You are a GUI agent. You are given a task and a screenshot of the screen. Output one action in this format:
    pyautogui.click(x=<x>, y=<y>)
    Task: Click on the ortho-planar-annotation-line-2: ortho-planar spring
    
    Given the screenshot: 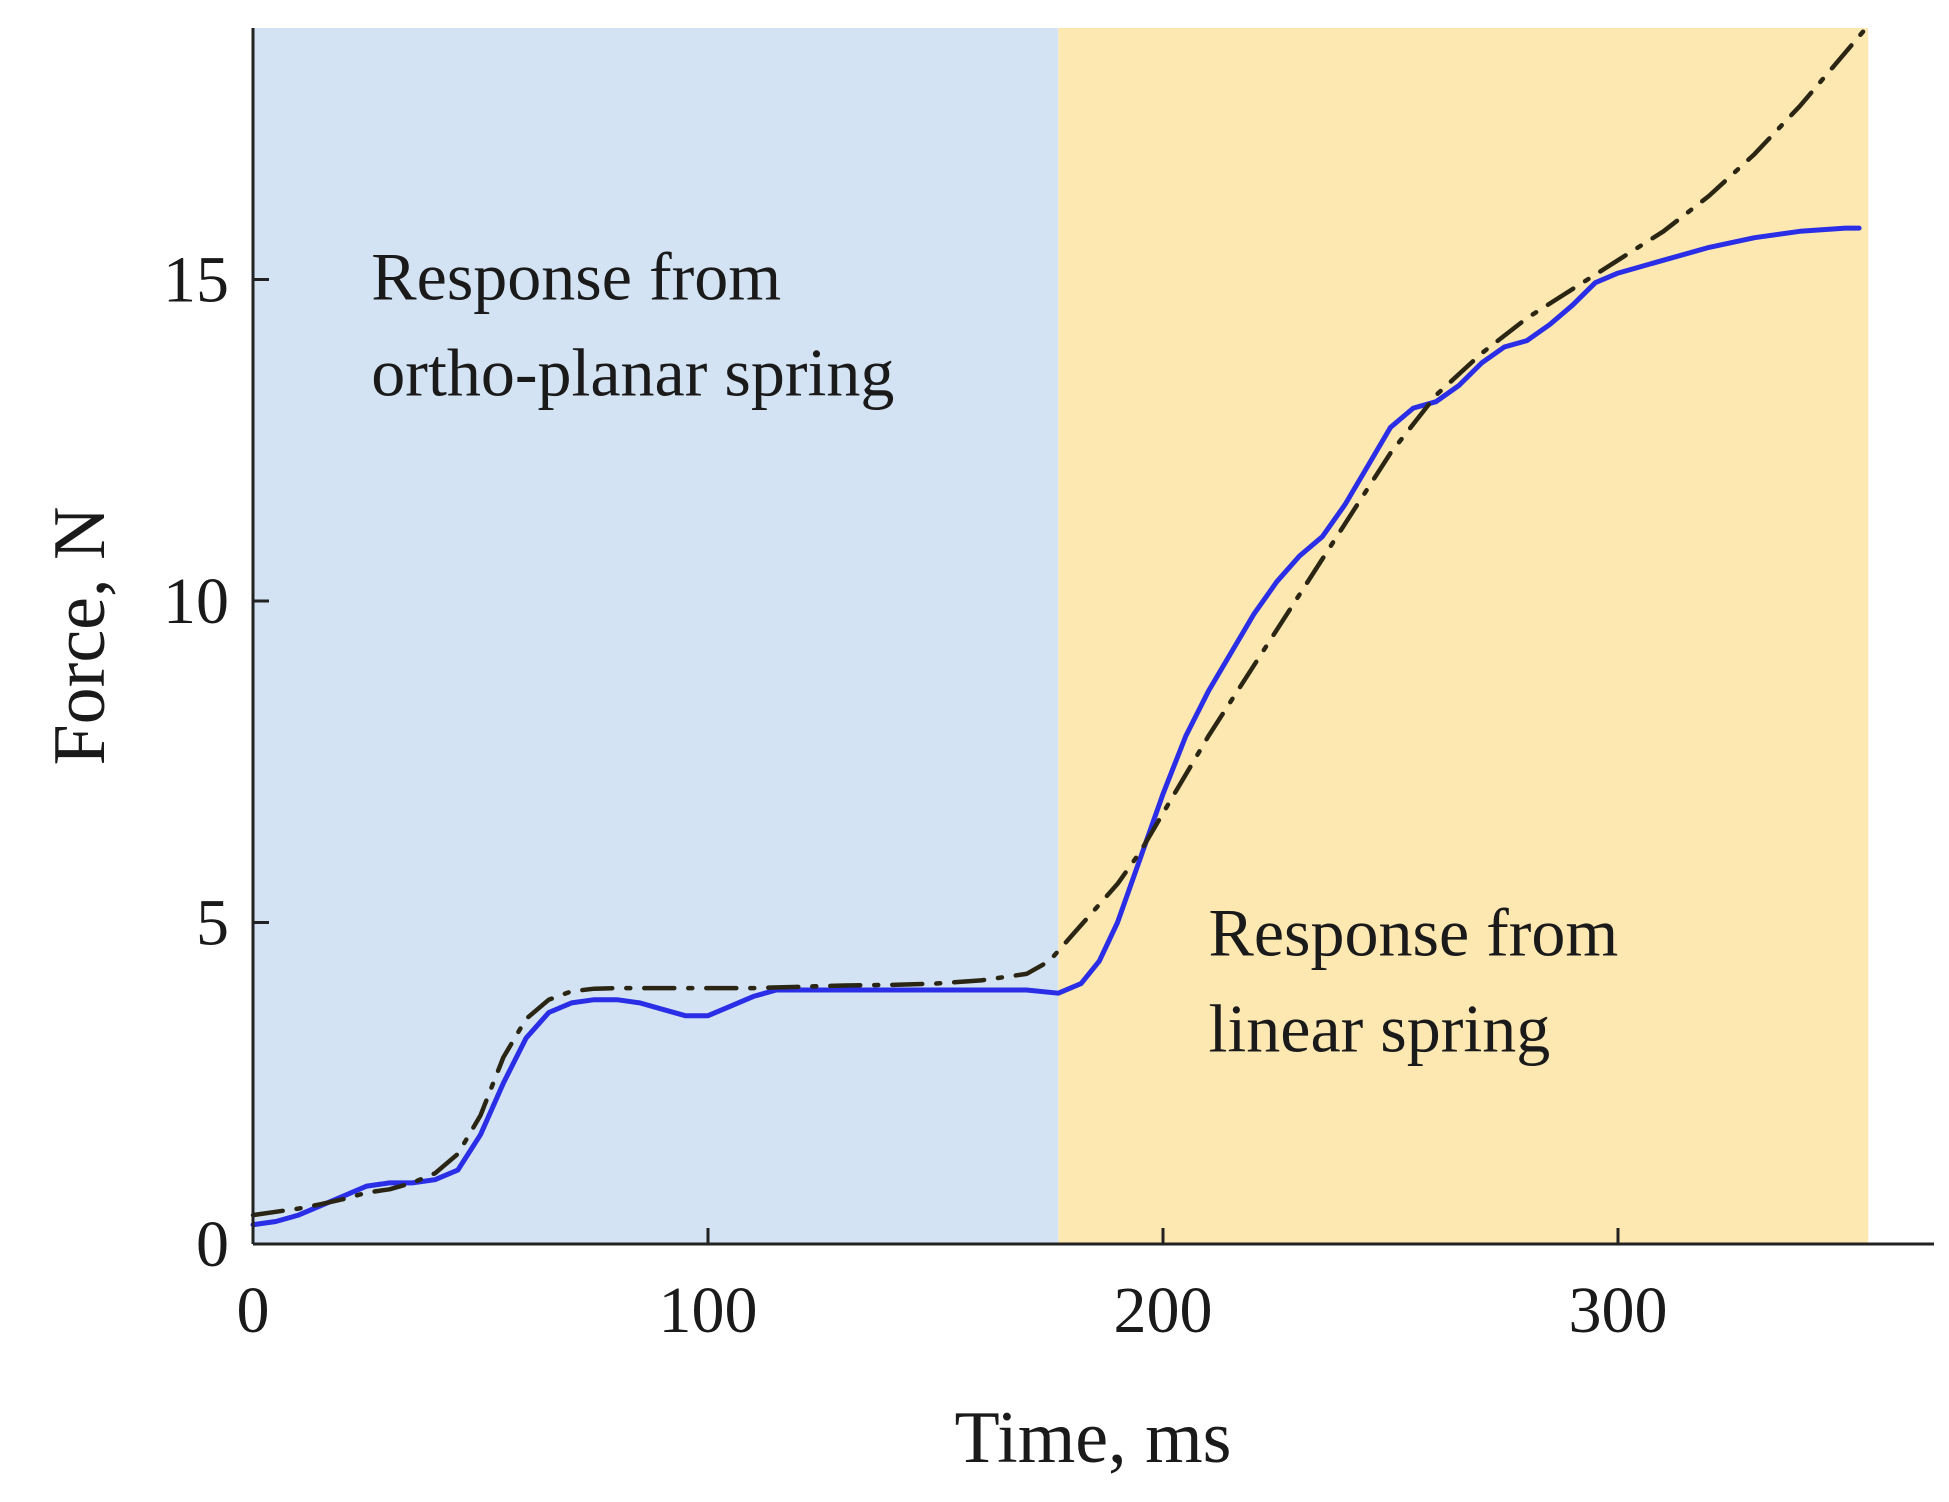 What is the action you would take?
    pyautogui.click(x=632, y=373)
    